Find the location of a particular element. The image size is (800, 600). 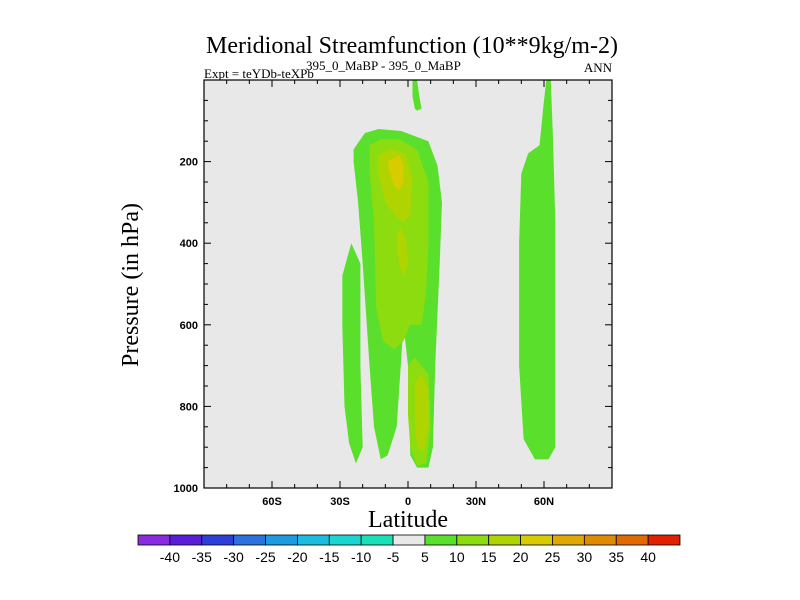

colorbar-label: 10 is located at coordinates (457, 557).